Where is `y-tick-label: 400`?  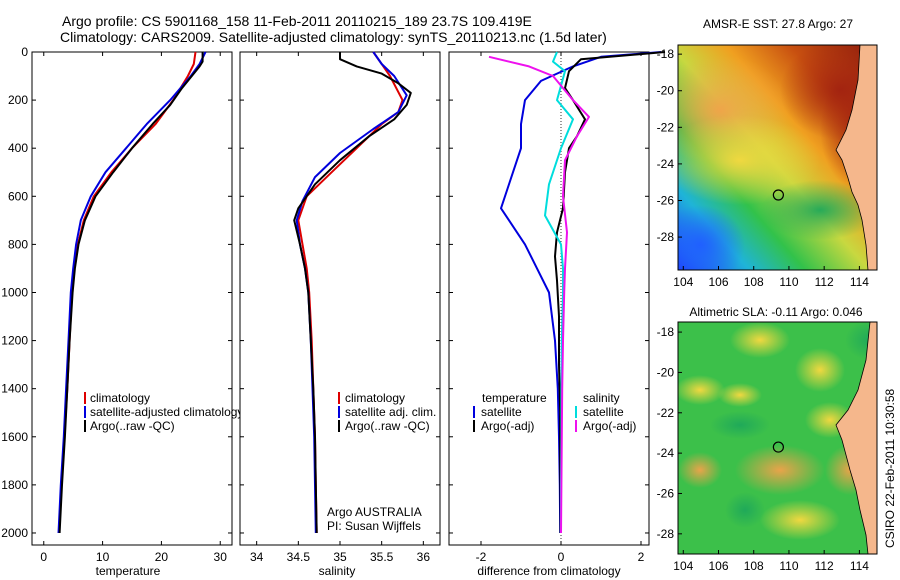
y-tick-label: 400 is located at coordinates (18, 148).